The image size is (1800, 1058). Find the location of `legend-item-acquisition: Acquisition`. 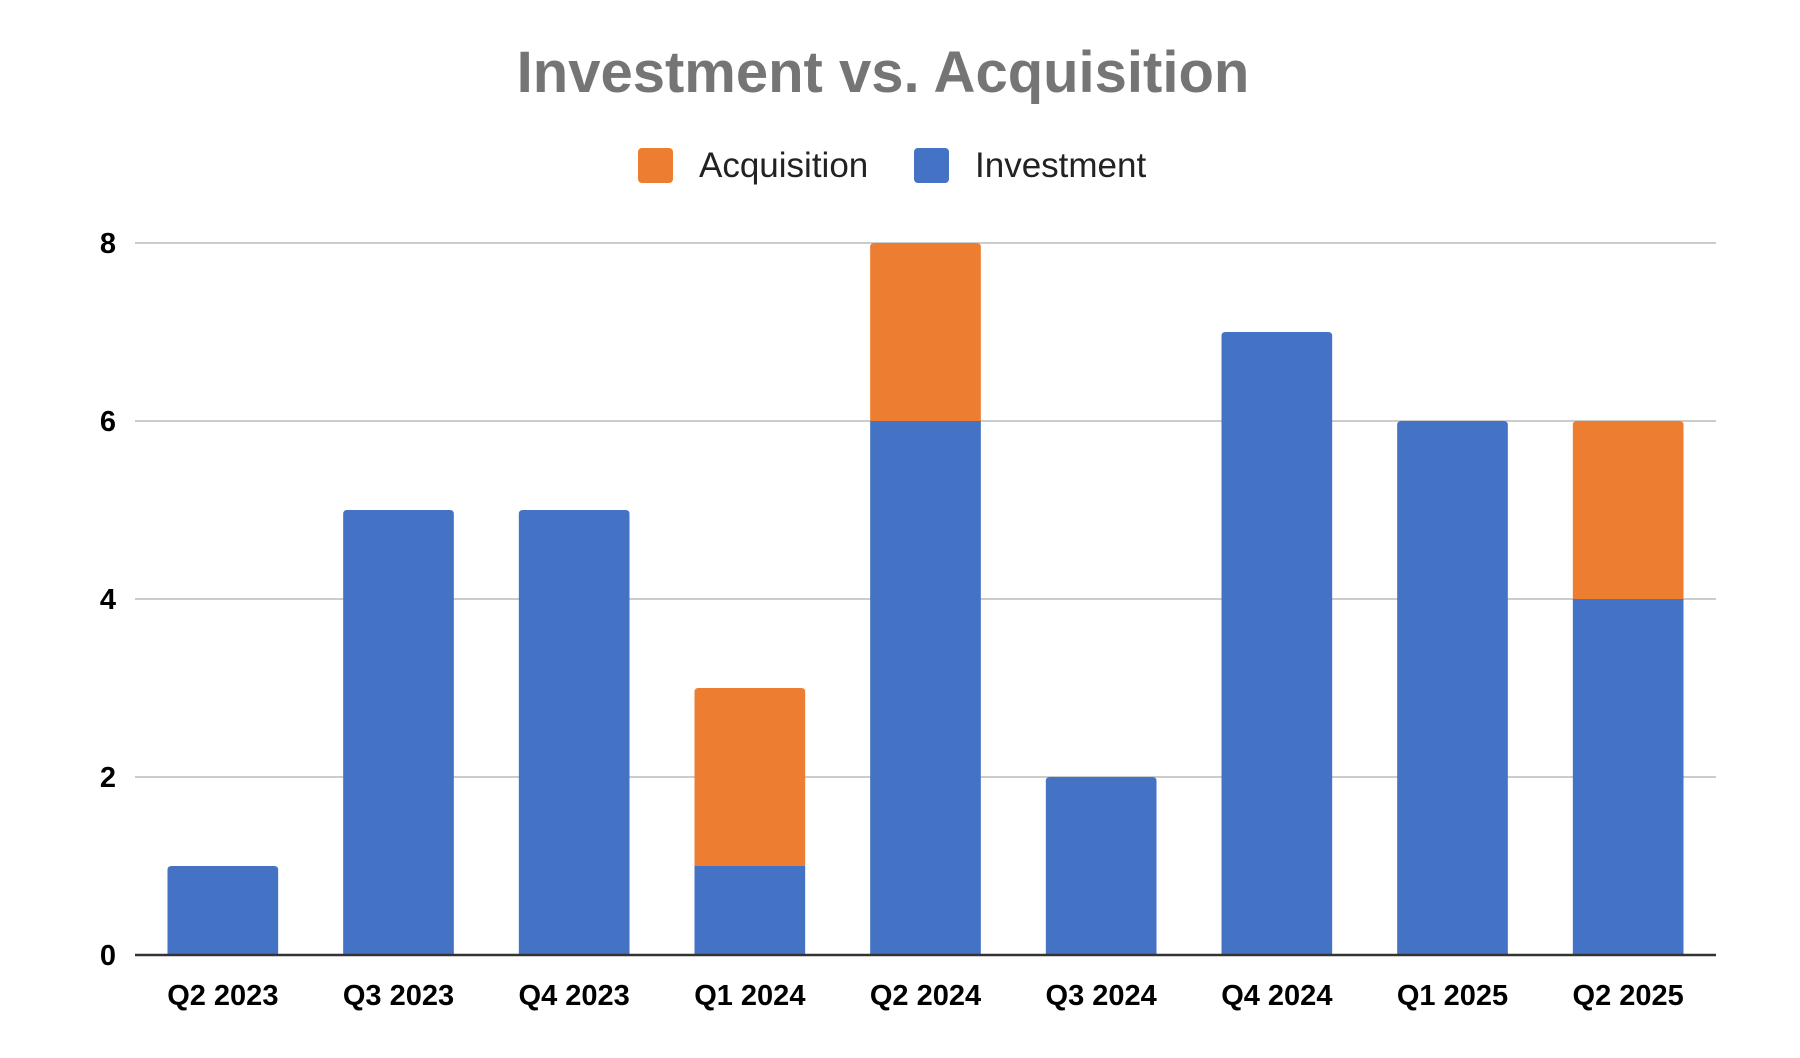

legend-item-acquisition: Acquisition is located at coordinates (753, 165).